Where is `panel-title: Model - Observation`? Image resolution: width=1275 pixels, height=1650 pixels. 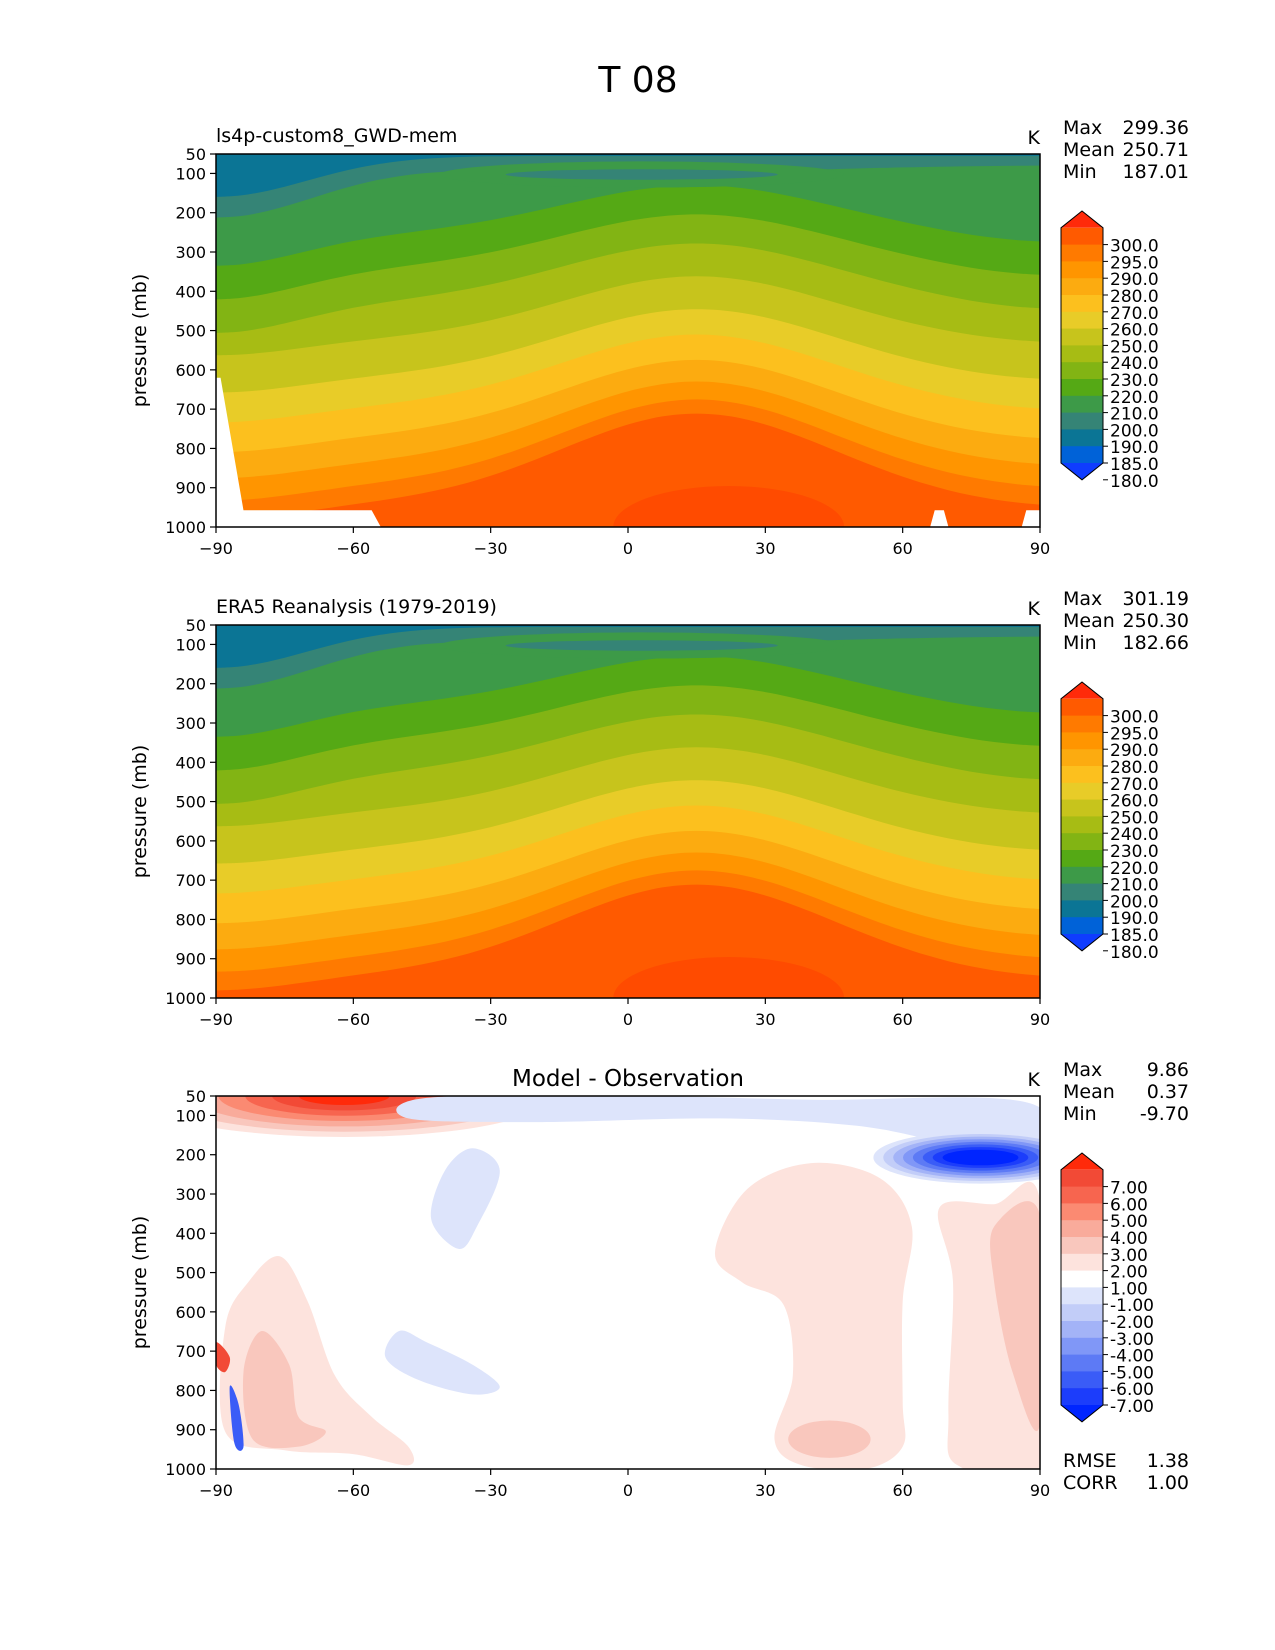 panel-title: Model - Observation is located at coordinates (628, 1079).